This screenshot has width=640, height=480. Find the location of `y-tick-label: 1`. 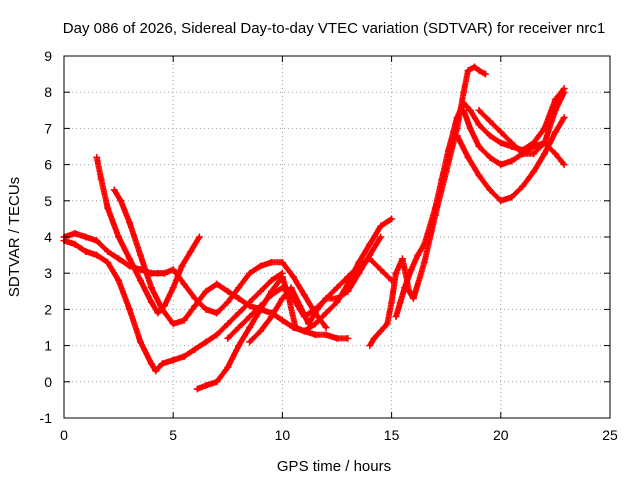

y-tick-label: 1 is located at coordinates (48, 346).